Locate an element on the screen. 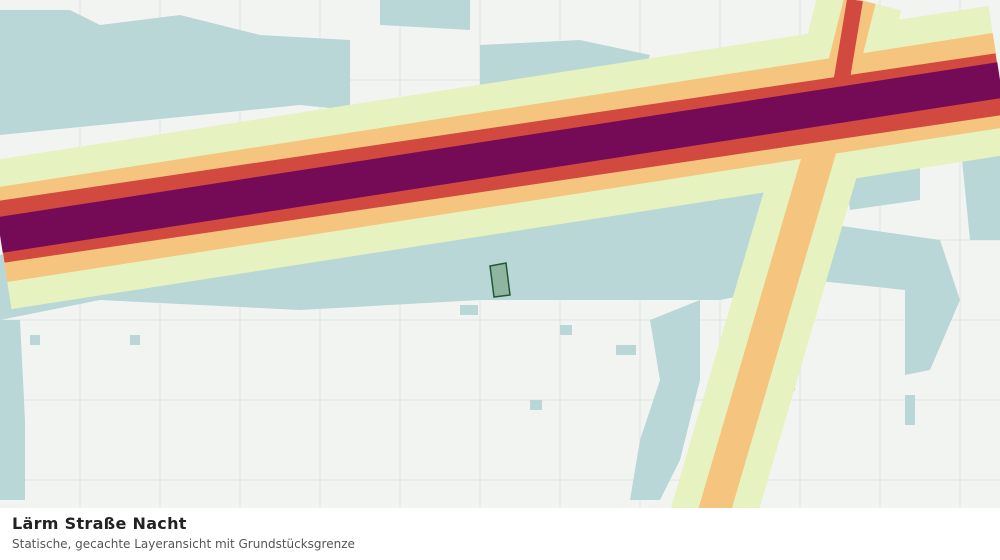 This screenshot has width=1000, height=560. layer-title: Lärm Straße Nacht is located at coordinates (99, 523).